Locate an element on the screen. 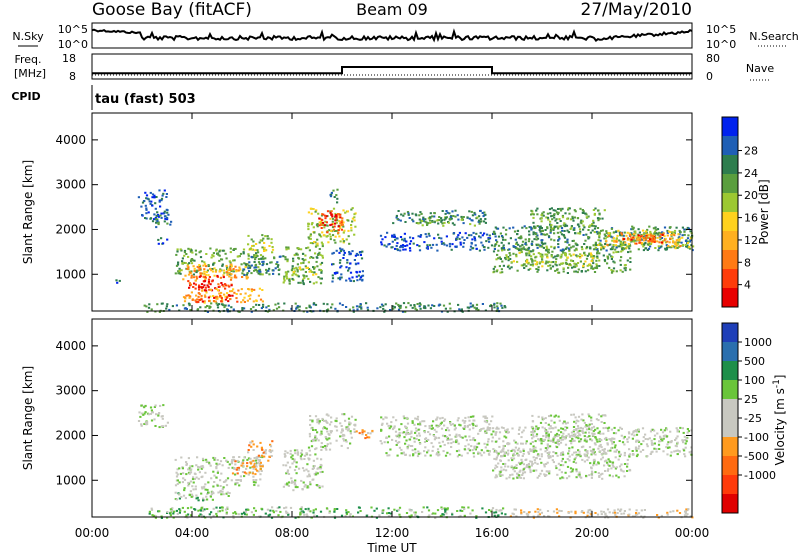 The width and height of the screenshot is (800, 554). frequency-trace is located at coordinates (392, 70).